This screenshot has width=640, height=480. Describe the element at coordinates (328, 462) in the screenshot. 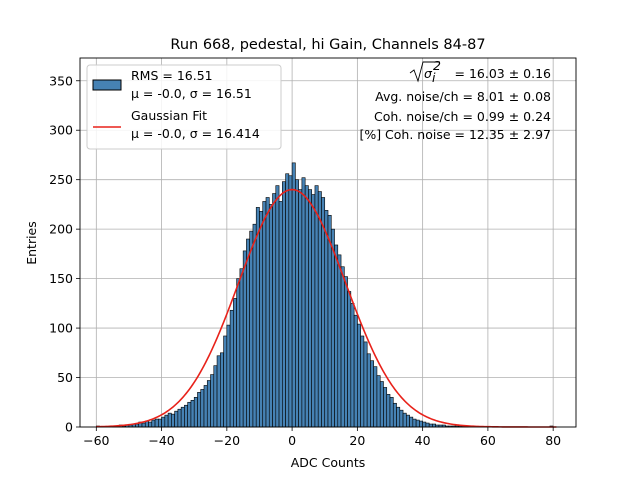

I see `x-axis-label: ADC Counts` at that location.